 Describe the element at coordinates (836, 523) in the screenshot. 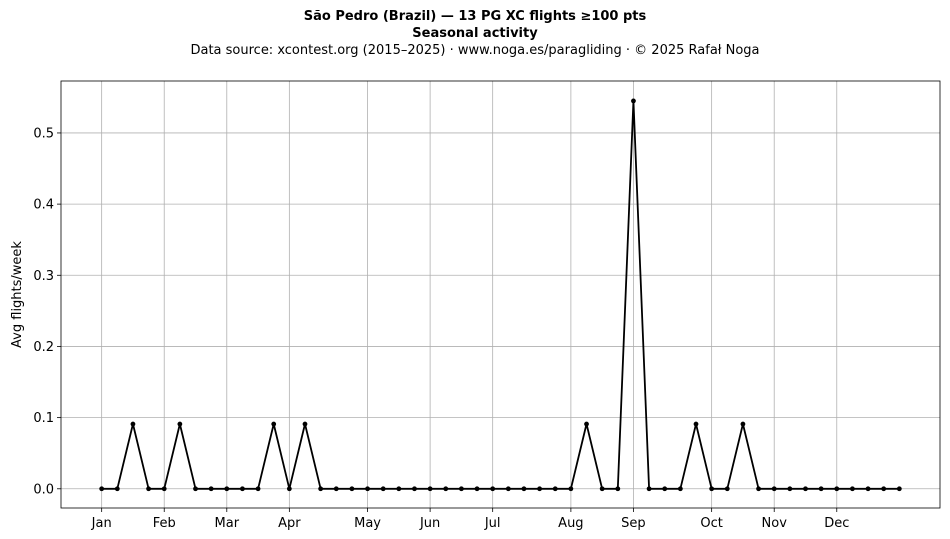

I see `x-tick-label-11: Dec` at that location.